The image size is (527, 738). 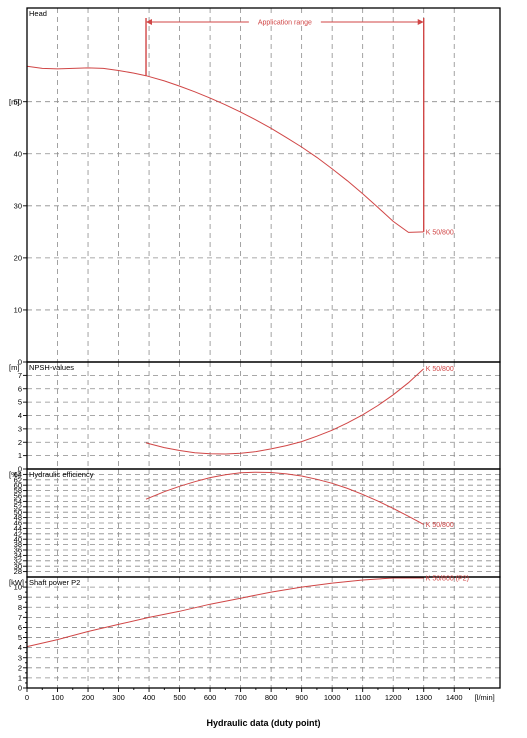 I want to click on app-range-label-bg, so click(x=284, y=21).